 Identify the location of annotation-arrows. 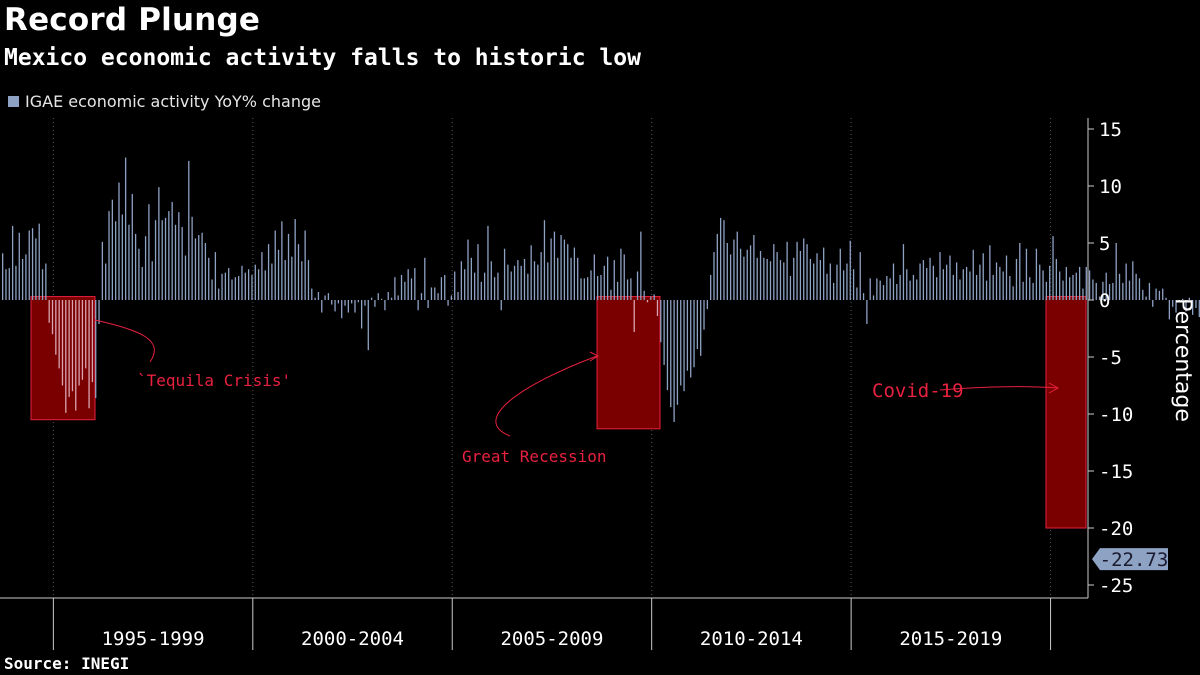
(577, 378).